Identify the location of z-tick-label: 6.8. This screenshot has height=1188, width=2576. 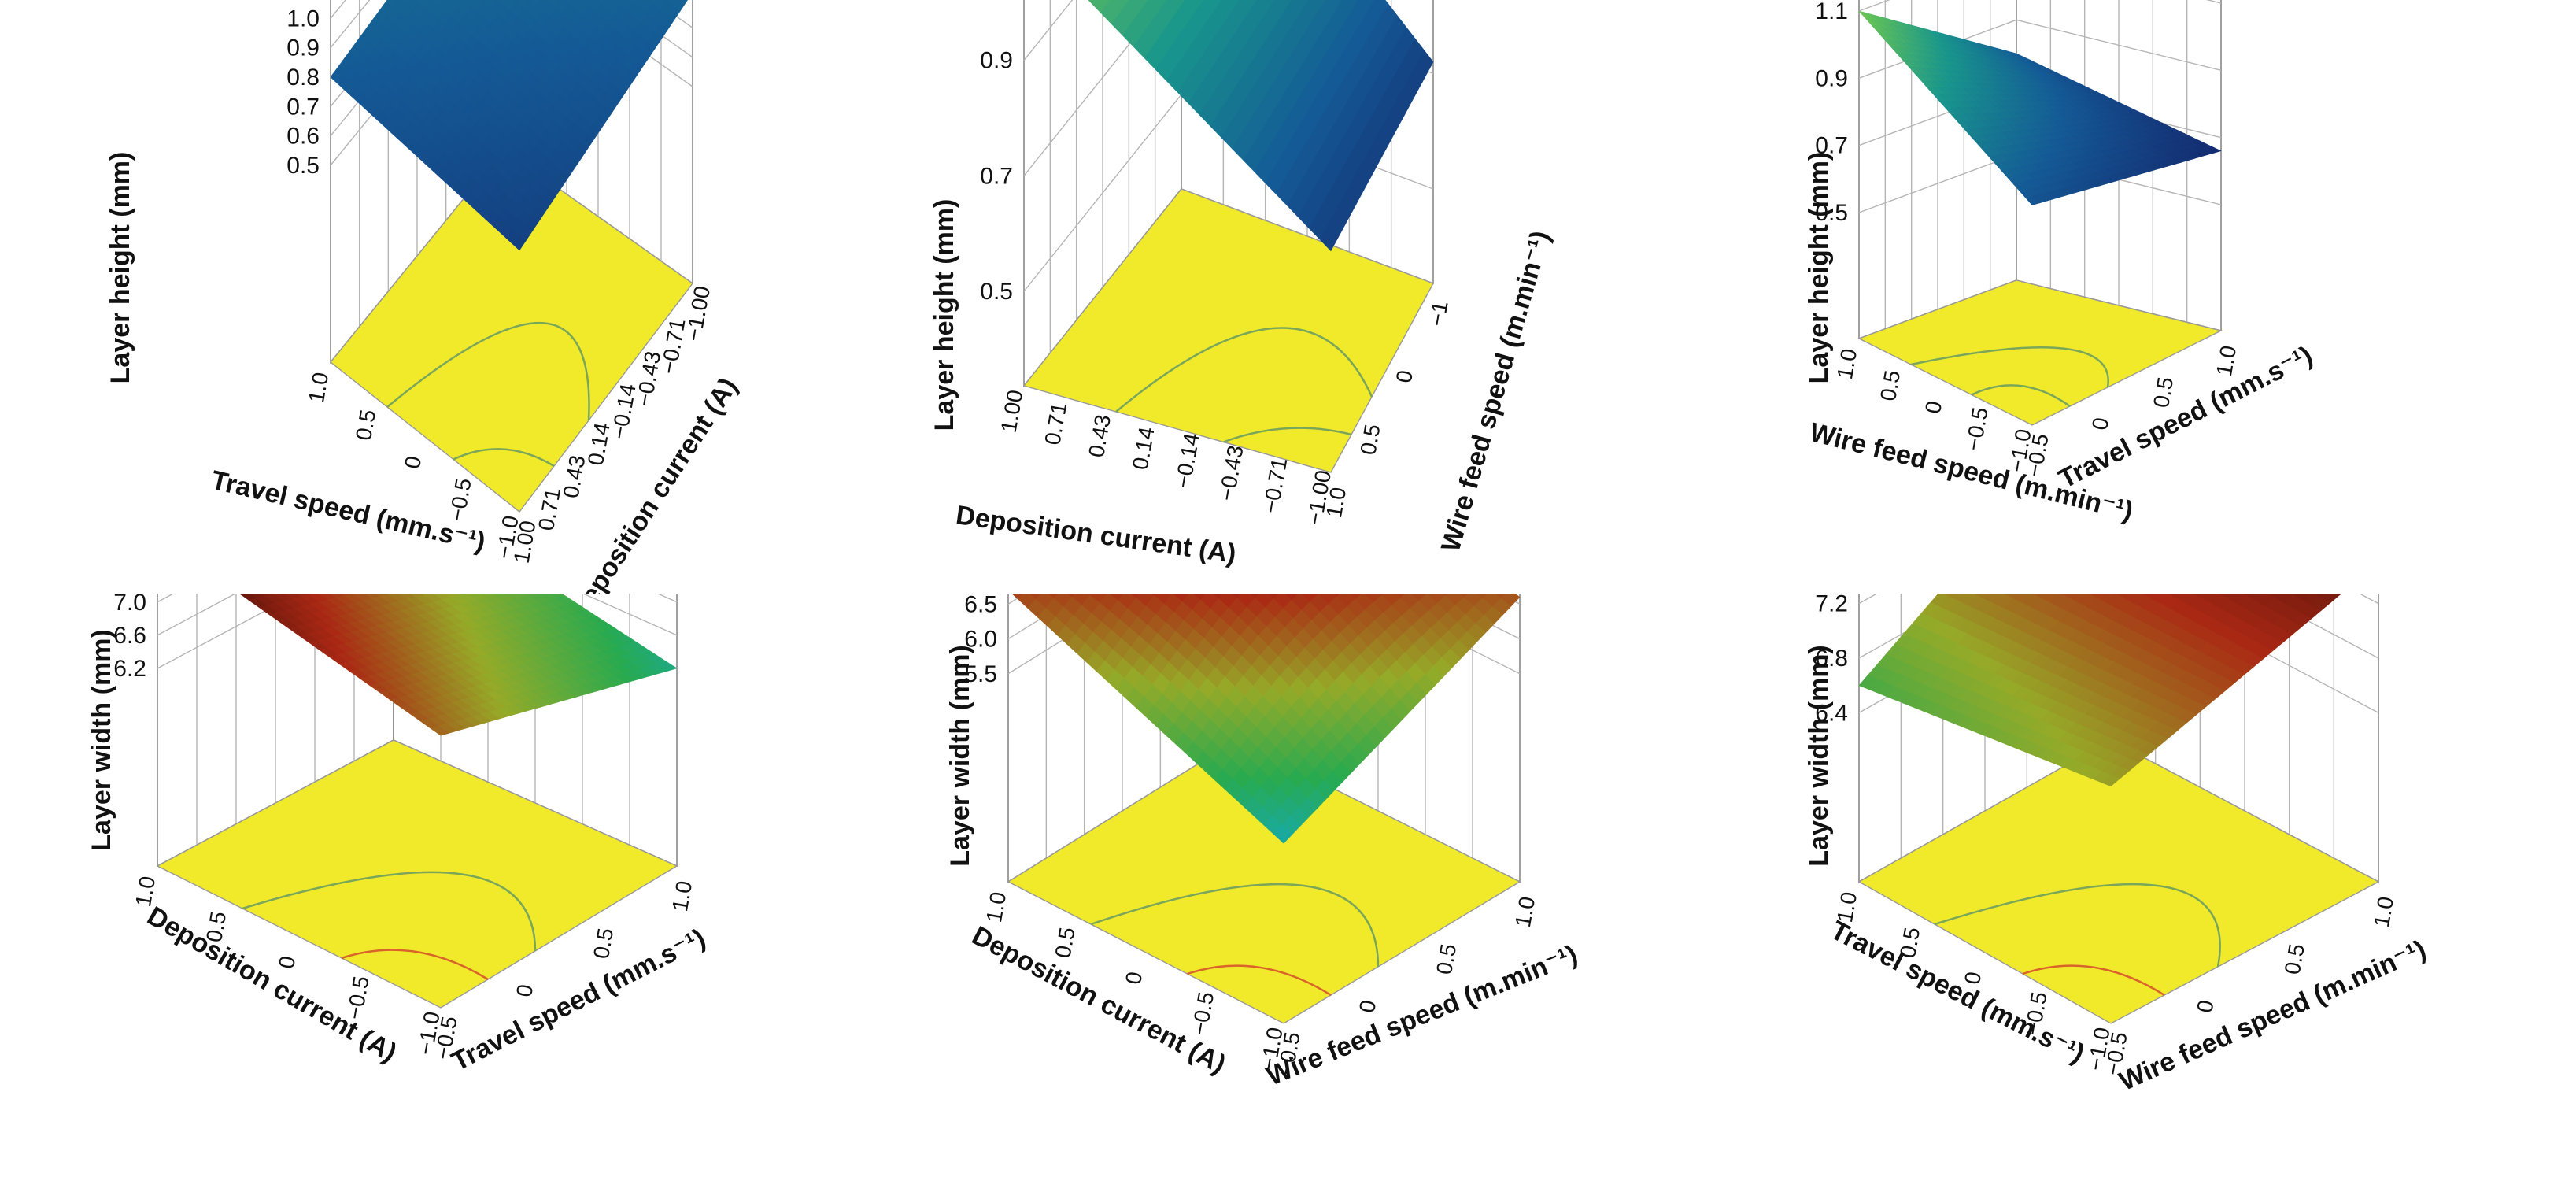
(1831, 659).